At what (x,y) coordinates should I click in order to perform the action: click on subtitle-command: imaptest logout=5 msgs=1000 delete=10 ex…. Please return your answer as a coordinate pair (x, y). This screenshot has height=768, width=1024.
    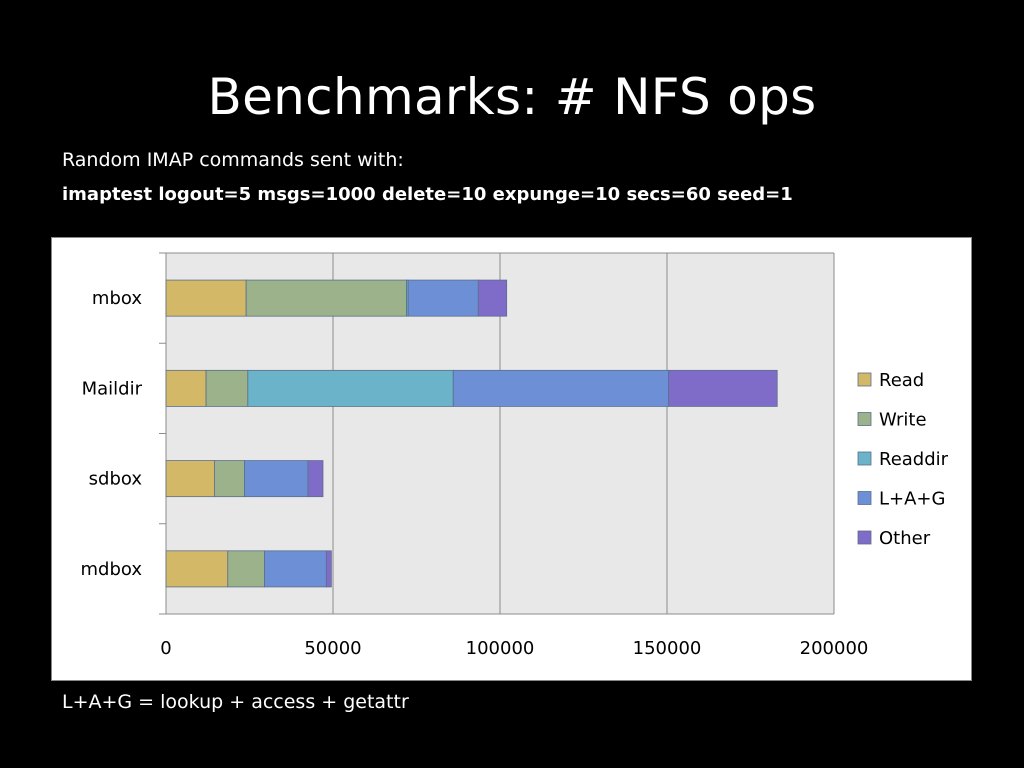
    Looking at the image, I should click on (427, 194).